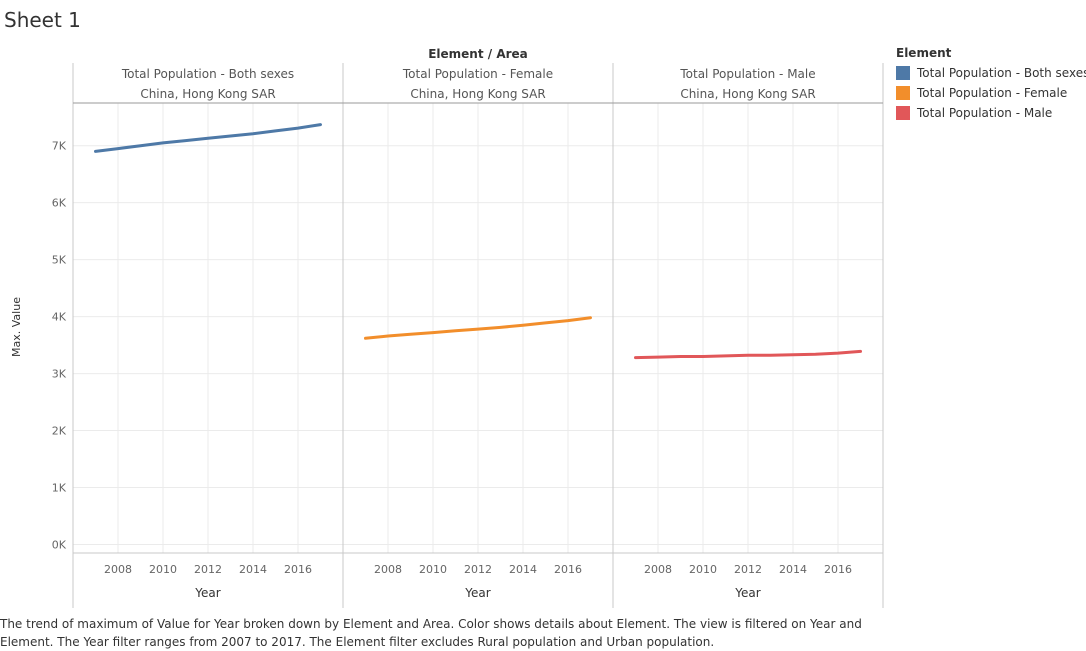 This screenshot has height=651, width=1086. What do you see at coordinates (59, 146) in the screenshot?
I see `y-tick-label: 7K` at bounding box center [59, 146].